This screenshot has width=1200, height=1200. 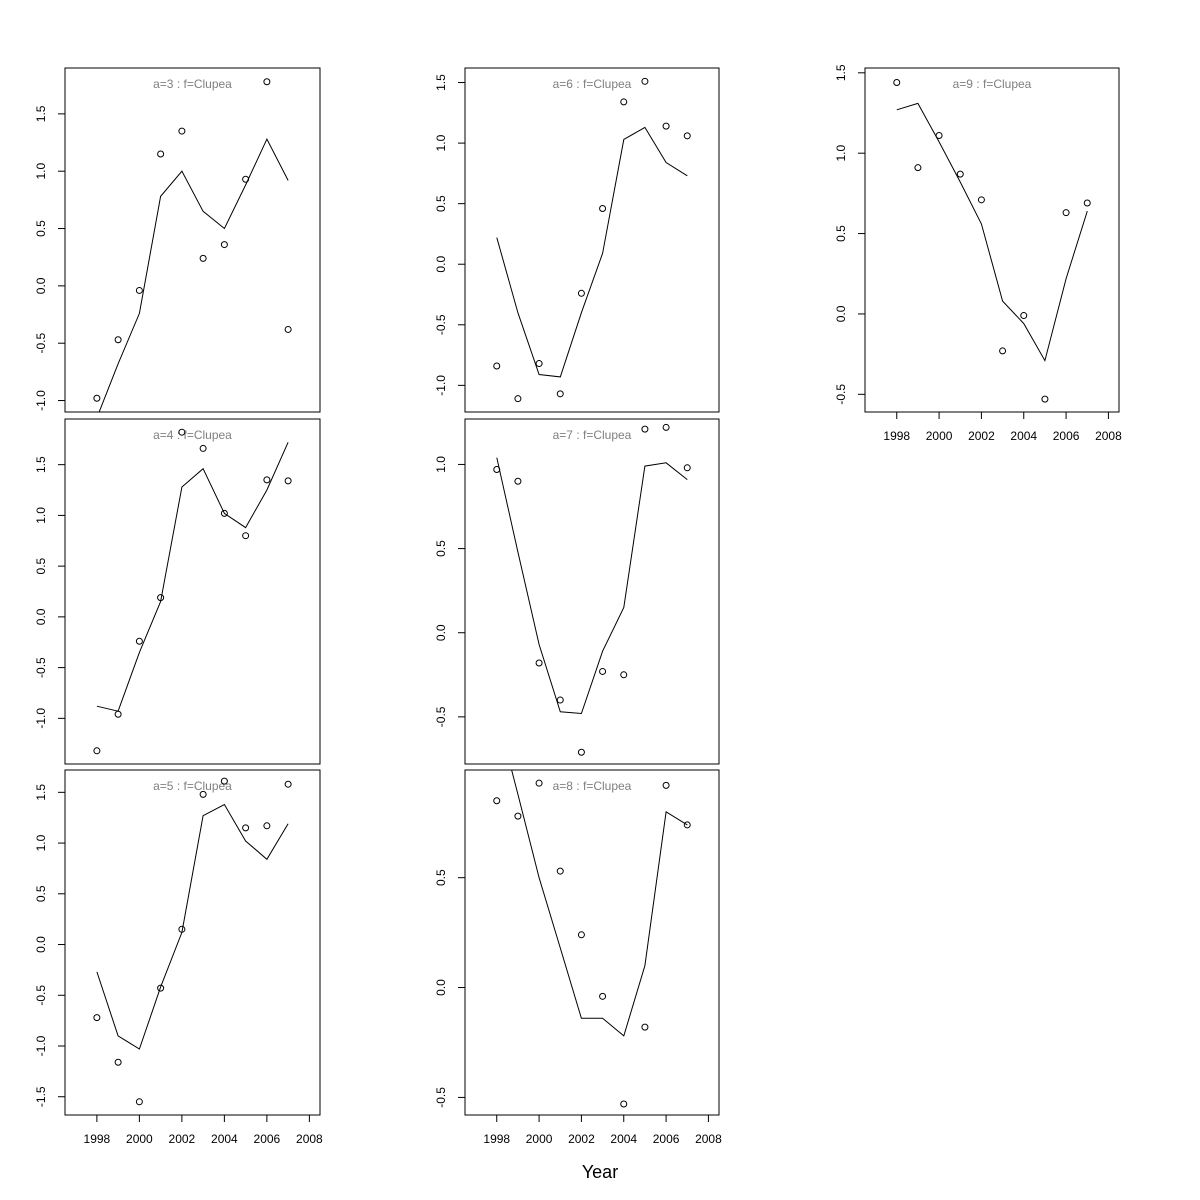 I want to click on panel-4: a=6 : f=Clupea -1.0 -0.5 0.0 0.5 1.0 1.5, so click(x=577, y=240).